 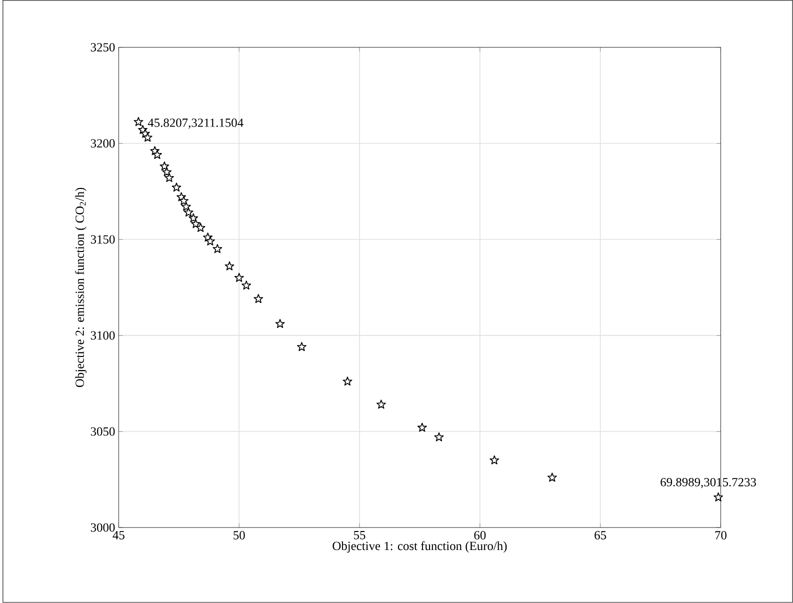 I want to click on x-tick-label: 50, so click(x=239, y=535).